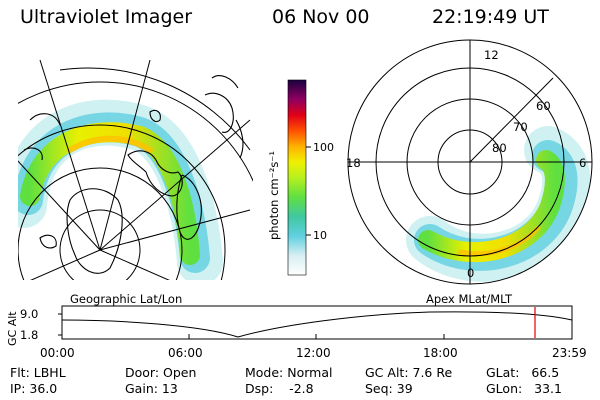  What do you see at coordinates (323, 147) in the screenshot?
I see `colorbar-tick-100: 100` at bounding box center [323, 147].